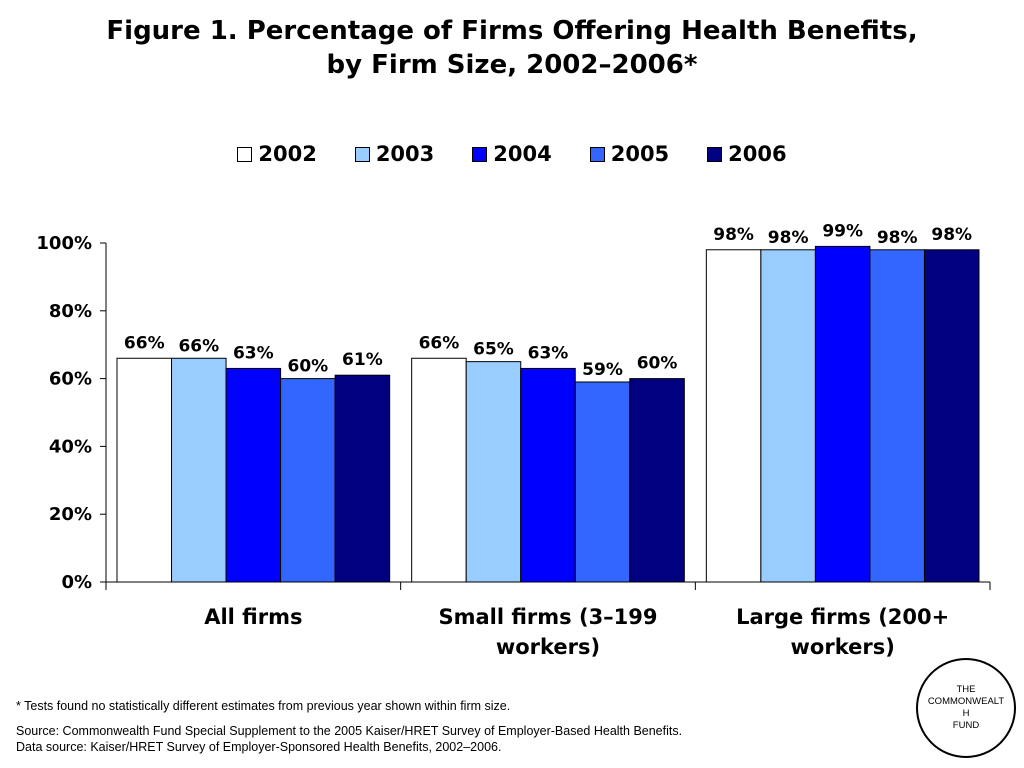 The width and height of the screenshot is (1024, 768). Describe the element at coordinates (548, 647) in the screenshot. I see `category-label-1-1: workers)` at that location.